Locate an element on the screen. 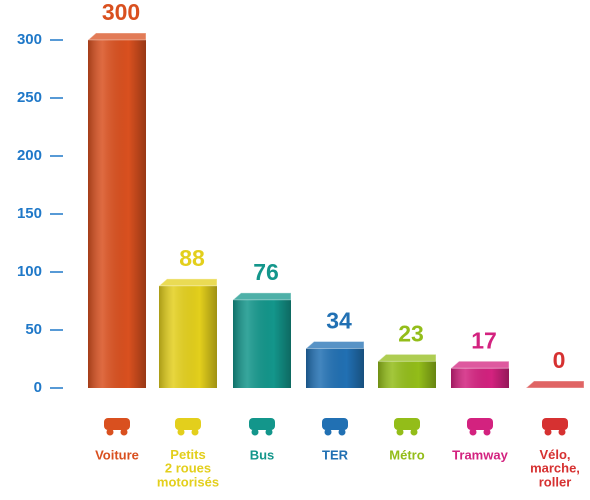  x-tick-label: Métro is located at coordinates (406, 454).